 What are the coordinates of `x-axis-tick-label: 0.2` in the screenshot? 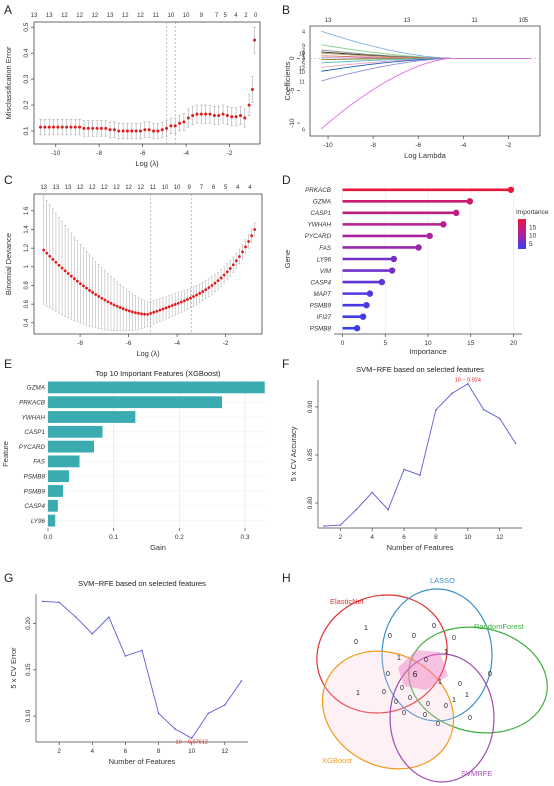 It's located at (179, 537).